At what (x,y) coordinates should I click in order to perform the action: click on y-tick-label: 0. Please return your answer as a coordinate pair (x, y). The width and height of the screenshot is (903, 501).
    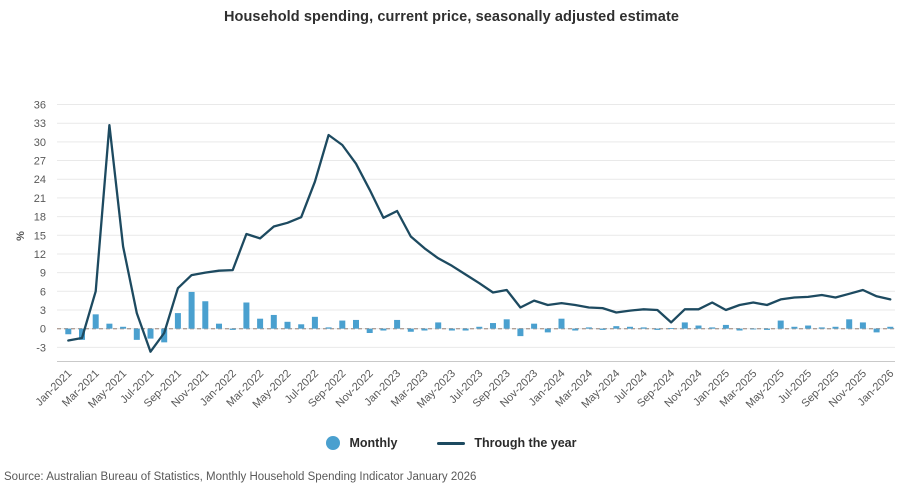
    Looking at the image, I should click on (43, 330).